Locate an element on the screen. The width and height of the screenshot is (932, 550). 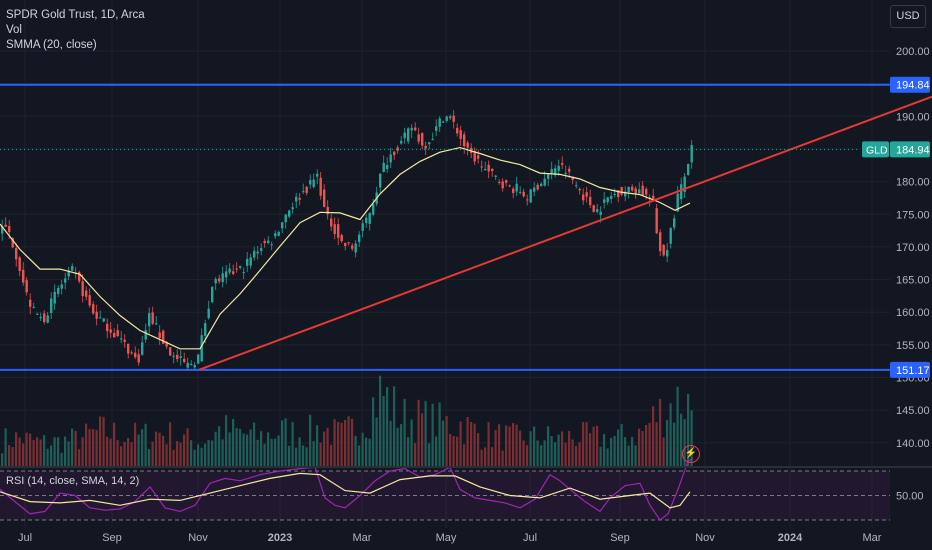
level-price-tag is located at coordinates (910, 84).